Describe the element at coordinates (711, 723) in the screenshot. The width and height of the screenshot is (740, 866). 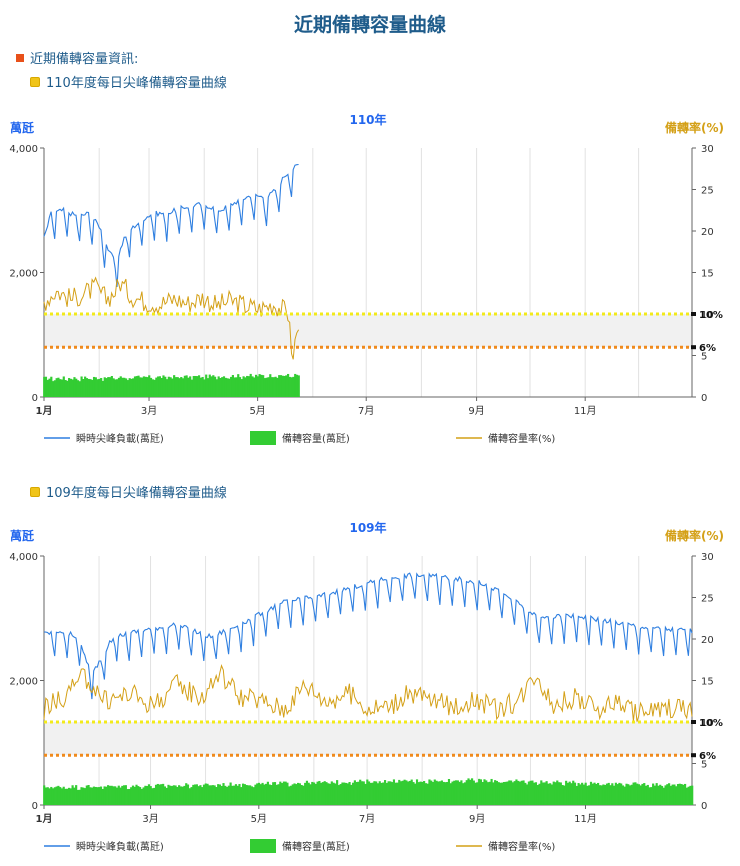
I see `reference-label: 10%` at that location.